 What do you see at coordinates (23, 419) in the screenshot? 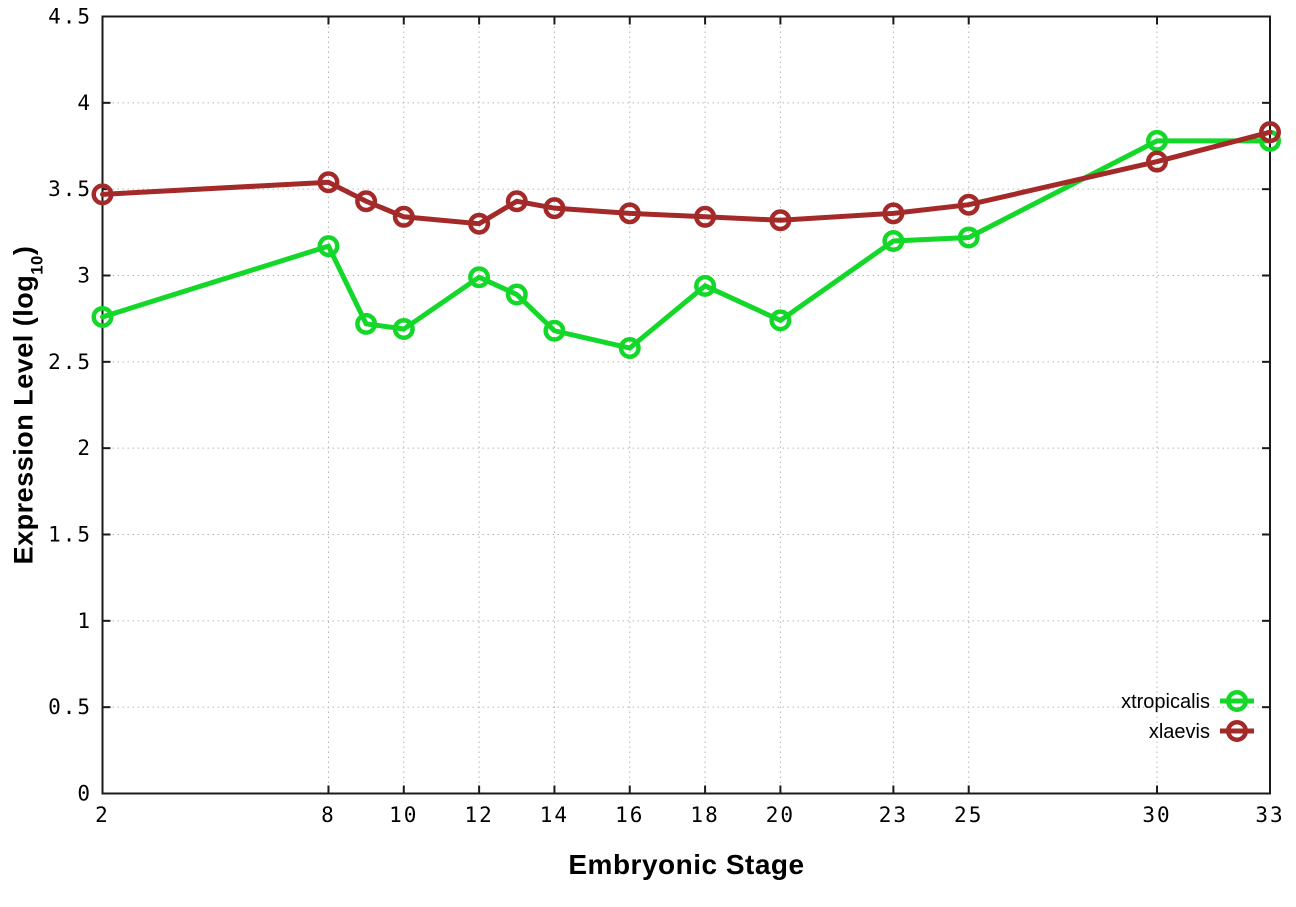
I see `y-axis-title-text: Expression Level (log` at bounding box center [23, 419].